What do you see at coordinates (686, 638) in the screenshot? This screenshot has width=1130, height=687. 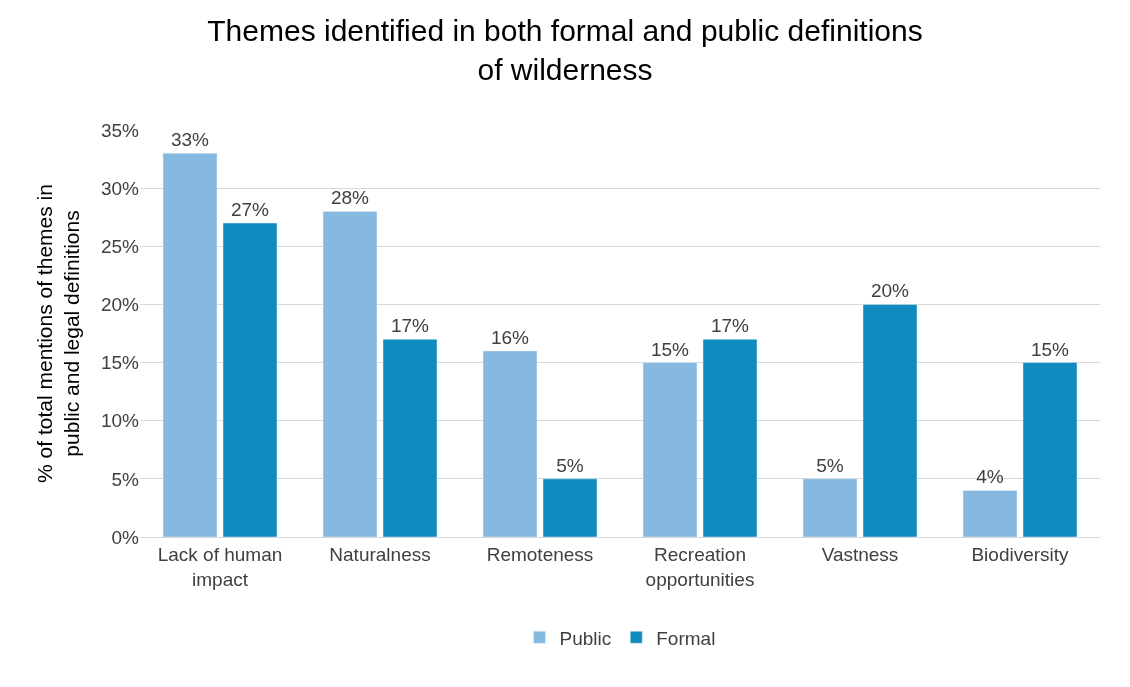 I see `legend-label: Formal` at bounding box center [686, 638].